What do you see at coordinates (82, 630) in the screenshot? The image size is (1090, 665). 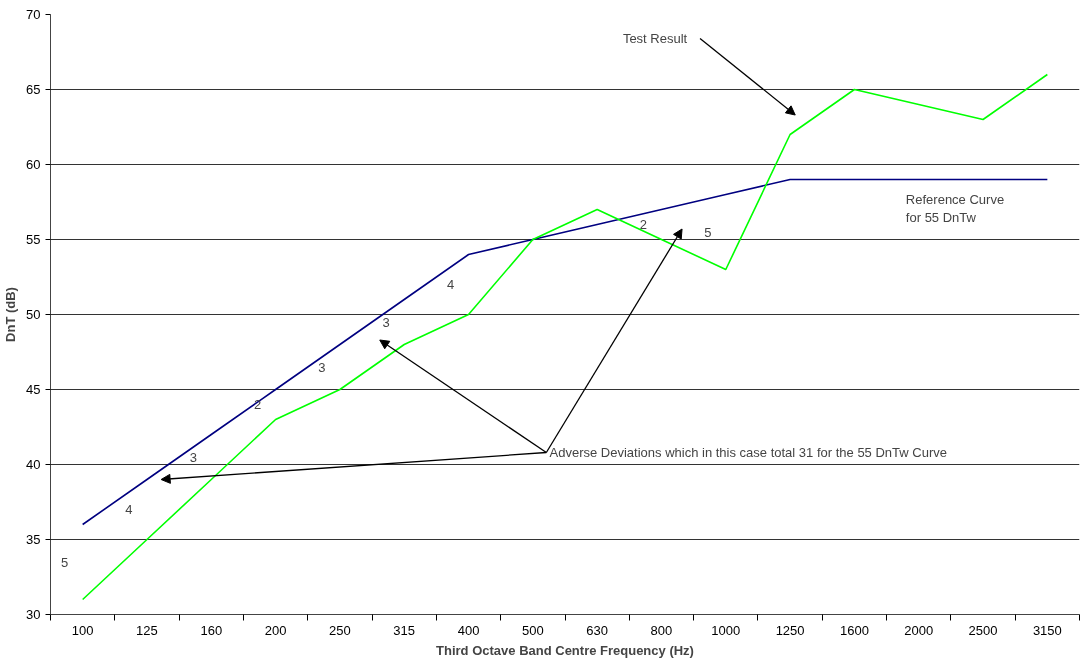 I see `x-tick-label: 100` at bounding box center [82, 630].